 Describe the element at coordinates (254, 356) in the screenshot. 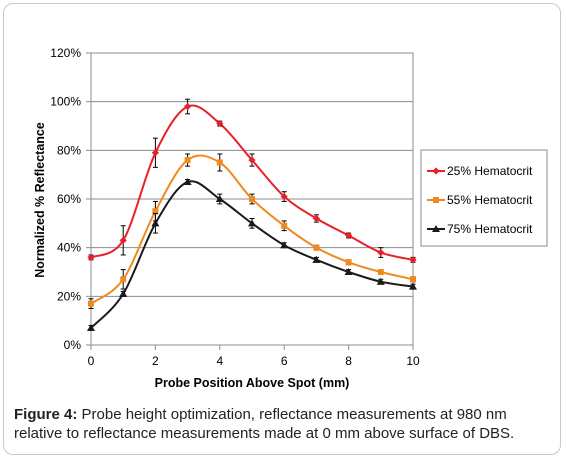

I see `x-axis-ticks: 0 2 4 6 8 10` at that location.